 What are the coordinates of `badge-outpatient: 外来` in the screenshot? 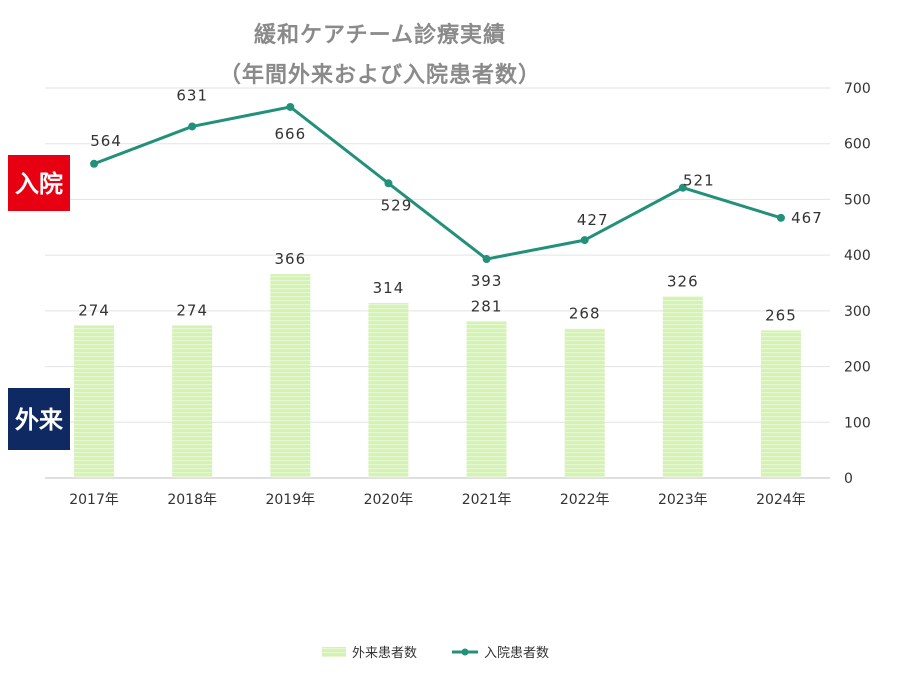 It's located at (39, 419).